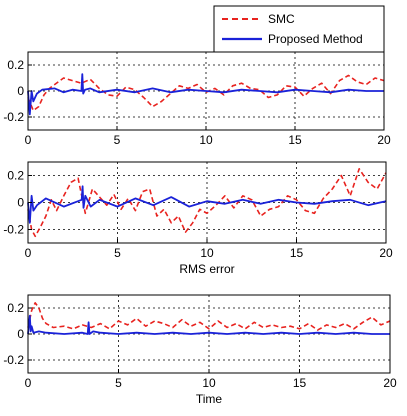  Describe the element at coordinates (206, 269) in the screenshot. I see `x-axis-label: RMS error` at that location.